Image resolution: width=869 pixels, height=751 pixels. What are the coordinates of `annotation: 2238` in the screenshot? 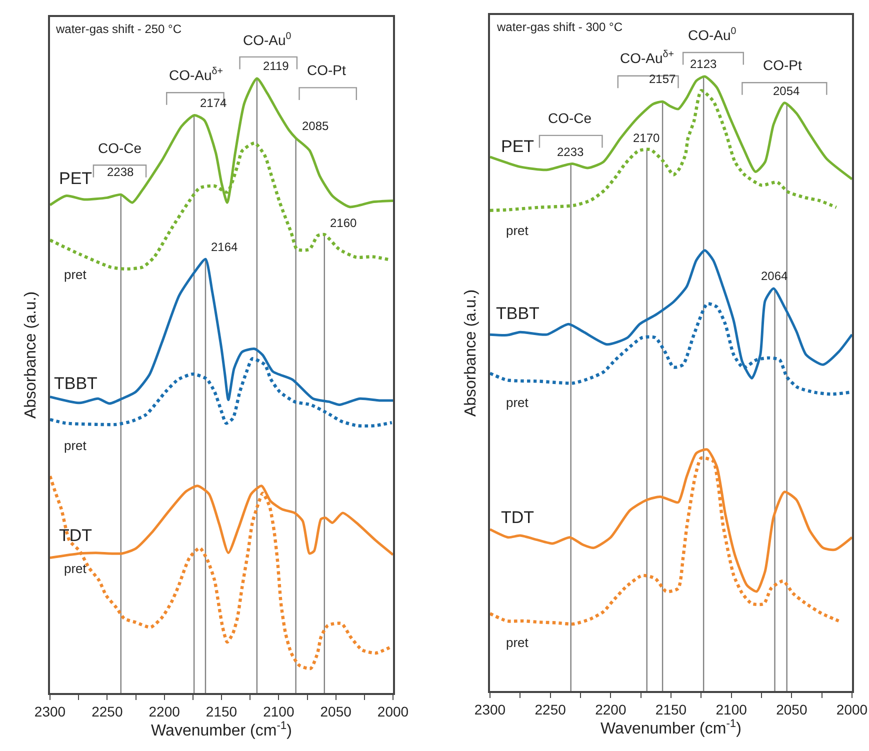 It's located at (120, 172).